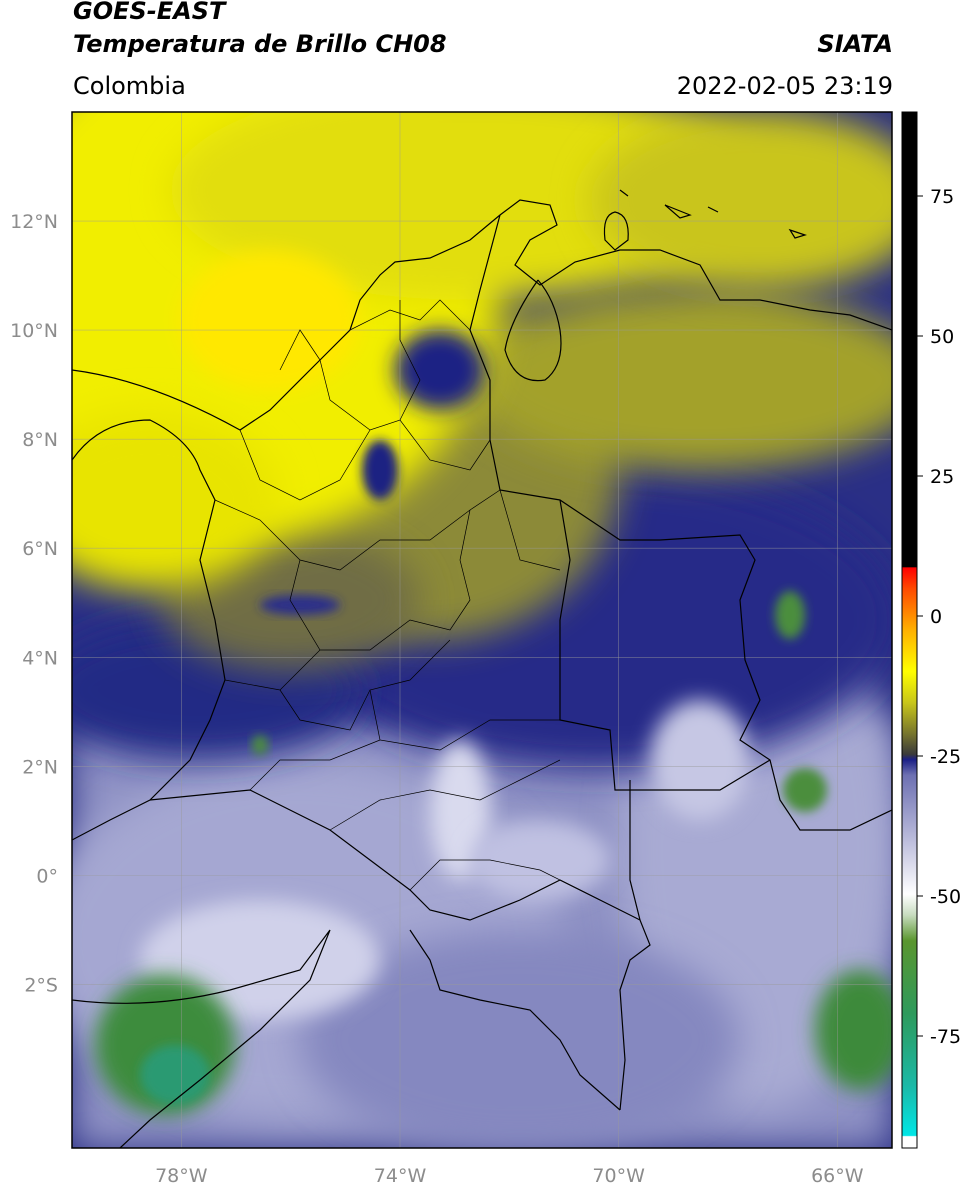 The width and height of the screenshot is (966, 1190). Describe the element at coordinates (635, 850) in the screenshot. I see `brazil-border` at that location.